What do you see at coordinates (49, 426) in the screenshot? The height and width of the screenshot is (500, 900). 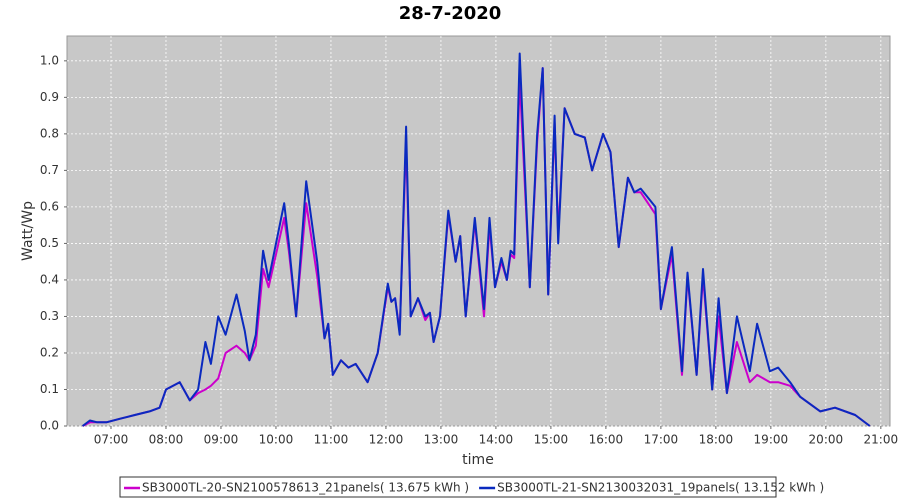 I see `y-tick-label: 0.0` at bounding box center [49, 426].